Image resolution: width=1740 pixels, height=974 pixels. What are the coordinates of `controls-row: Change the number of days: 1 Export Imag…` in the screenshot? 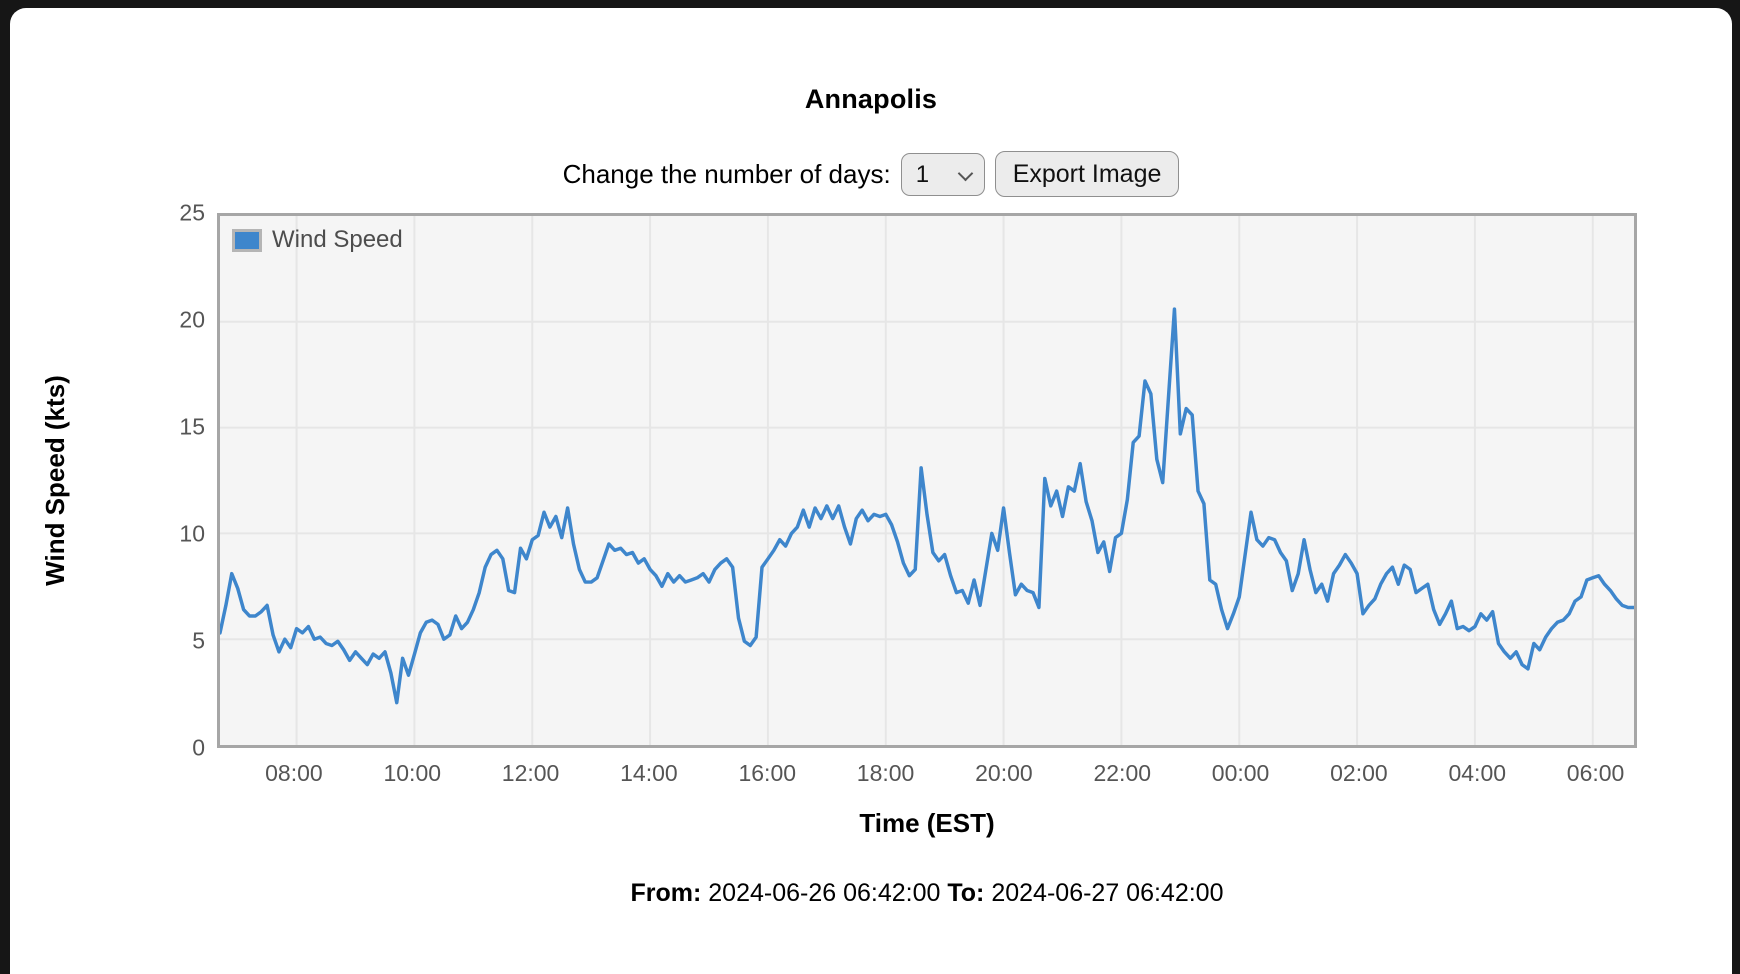 It's located at (871, 174).